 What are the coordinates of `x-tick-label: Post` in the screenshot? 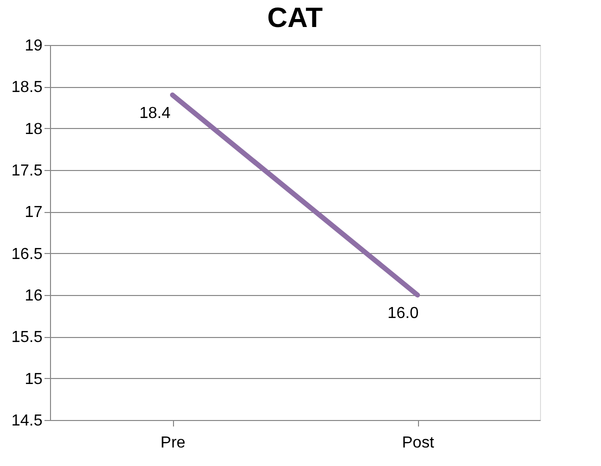 It's located at (418, 443).